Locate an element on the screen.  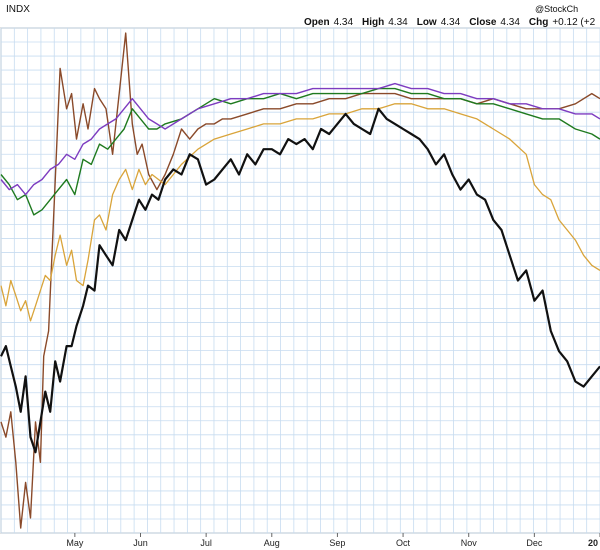
ohlc-label-2: Low is located at coordinates (427, 22).